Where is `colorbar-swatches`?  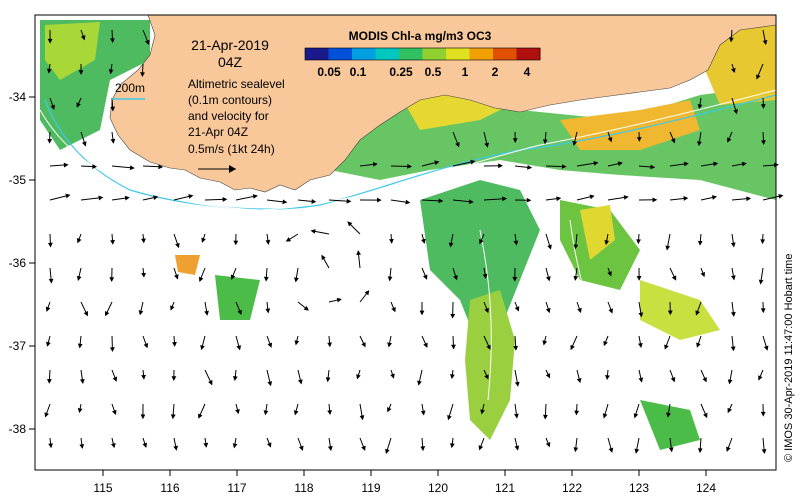
colorbar-swatches is located at coordinates (423, 54).